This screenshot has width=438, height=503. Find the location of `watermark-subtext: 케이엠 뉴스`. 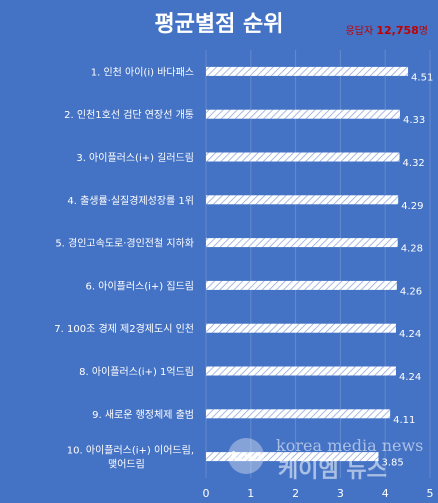

watermark-subtext: 케이엠 뉴스 is located at coordinates (332, 470).